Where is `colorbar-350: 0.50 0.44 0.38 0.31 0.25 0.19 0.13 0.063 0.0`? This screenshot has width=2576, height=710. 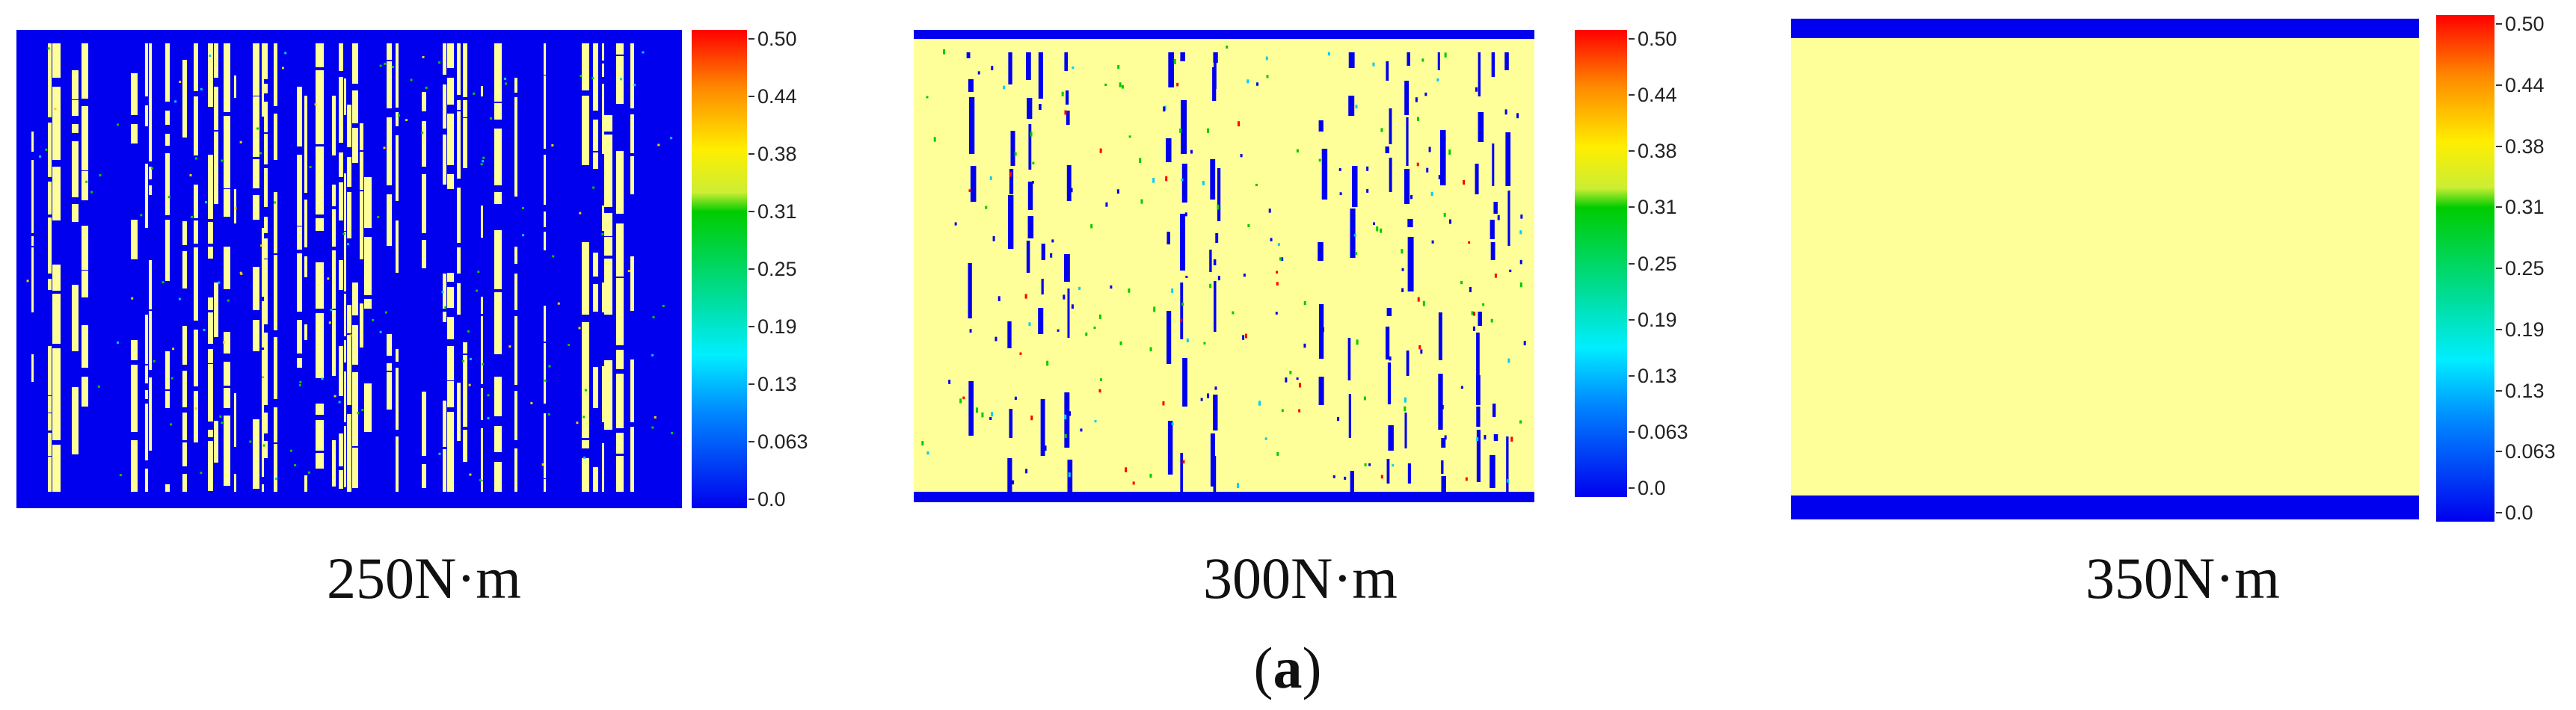
colorbar-350: 0.50 0.44 0.38 0.31 0.25 0.19 0.13 0.063 0.0 is located at coordinates (2496, 268).